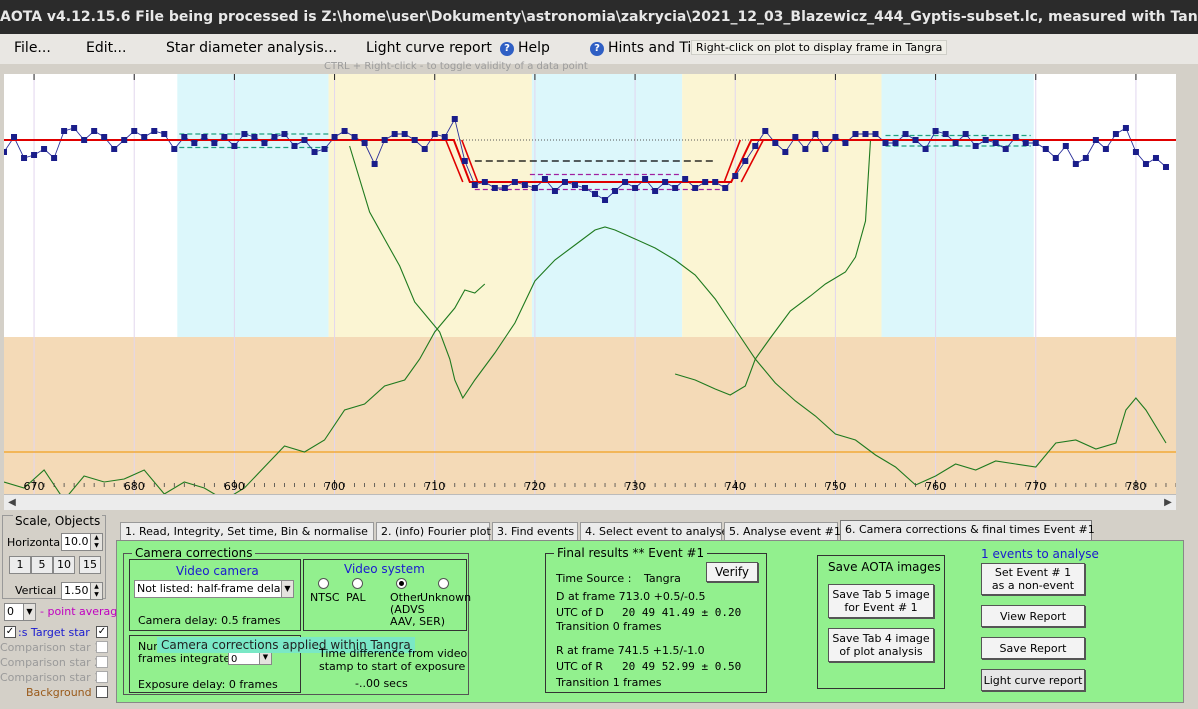  What do you see at coordinates (429, 48) in the screenshot?
I see `menu-light-curve-report: Light curve report` at bounding box center [429, 48].